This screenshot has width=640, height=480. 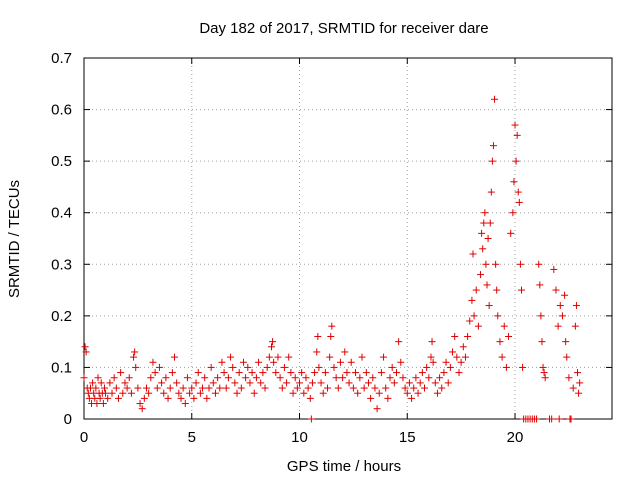 What do you see at coordinates (407, 437) in the screenshot?
I see `x-tick-label: 15` at bounding box center [407, 437].